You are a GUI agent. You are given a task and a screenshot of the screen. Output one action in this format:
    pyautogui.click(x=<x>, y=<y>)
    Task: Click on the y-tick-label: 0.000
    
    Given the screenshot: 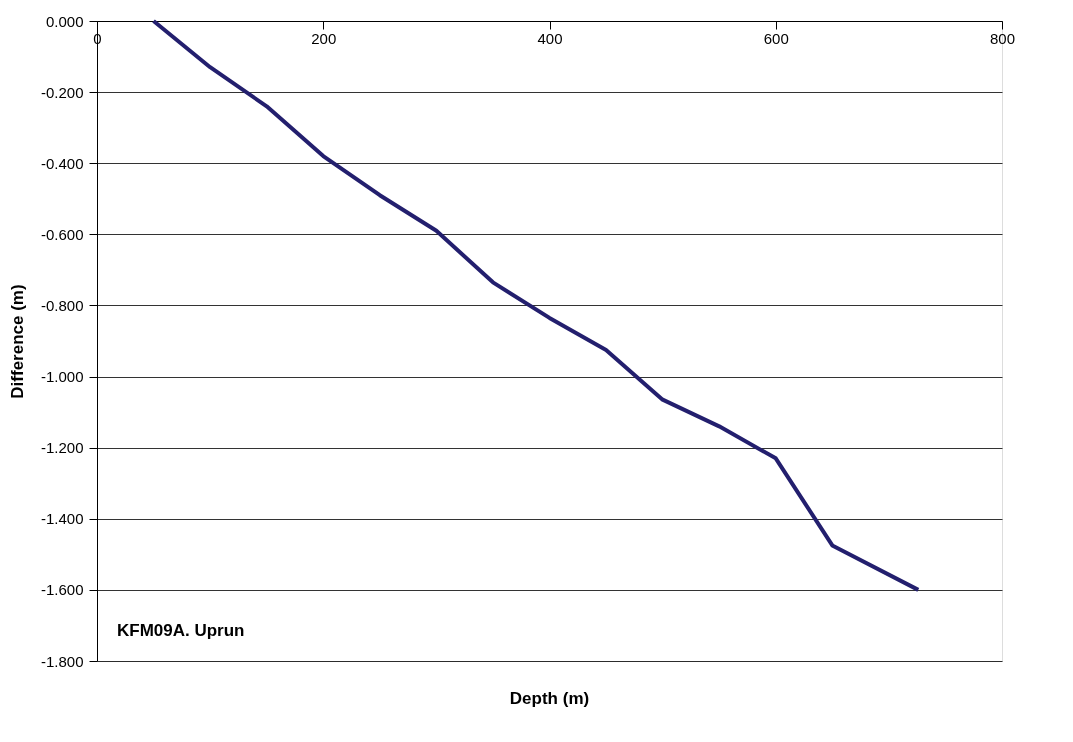 What is the action you would take?
    pyautogui.click(x=64, y=21)
    